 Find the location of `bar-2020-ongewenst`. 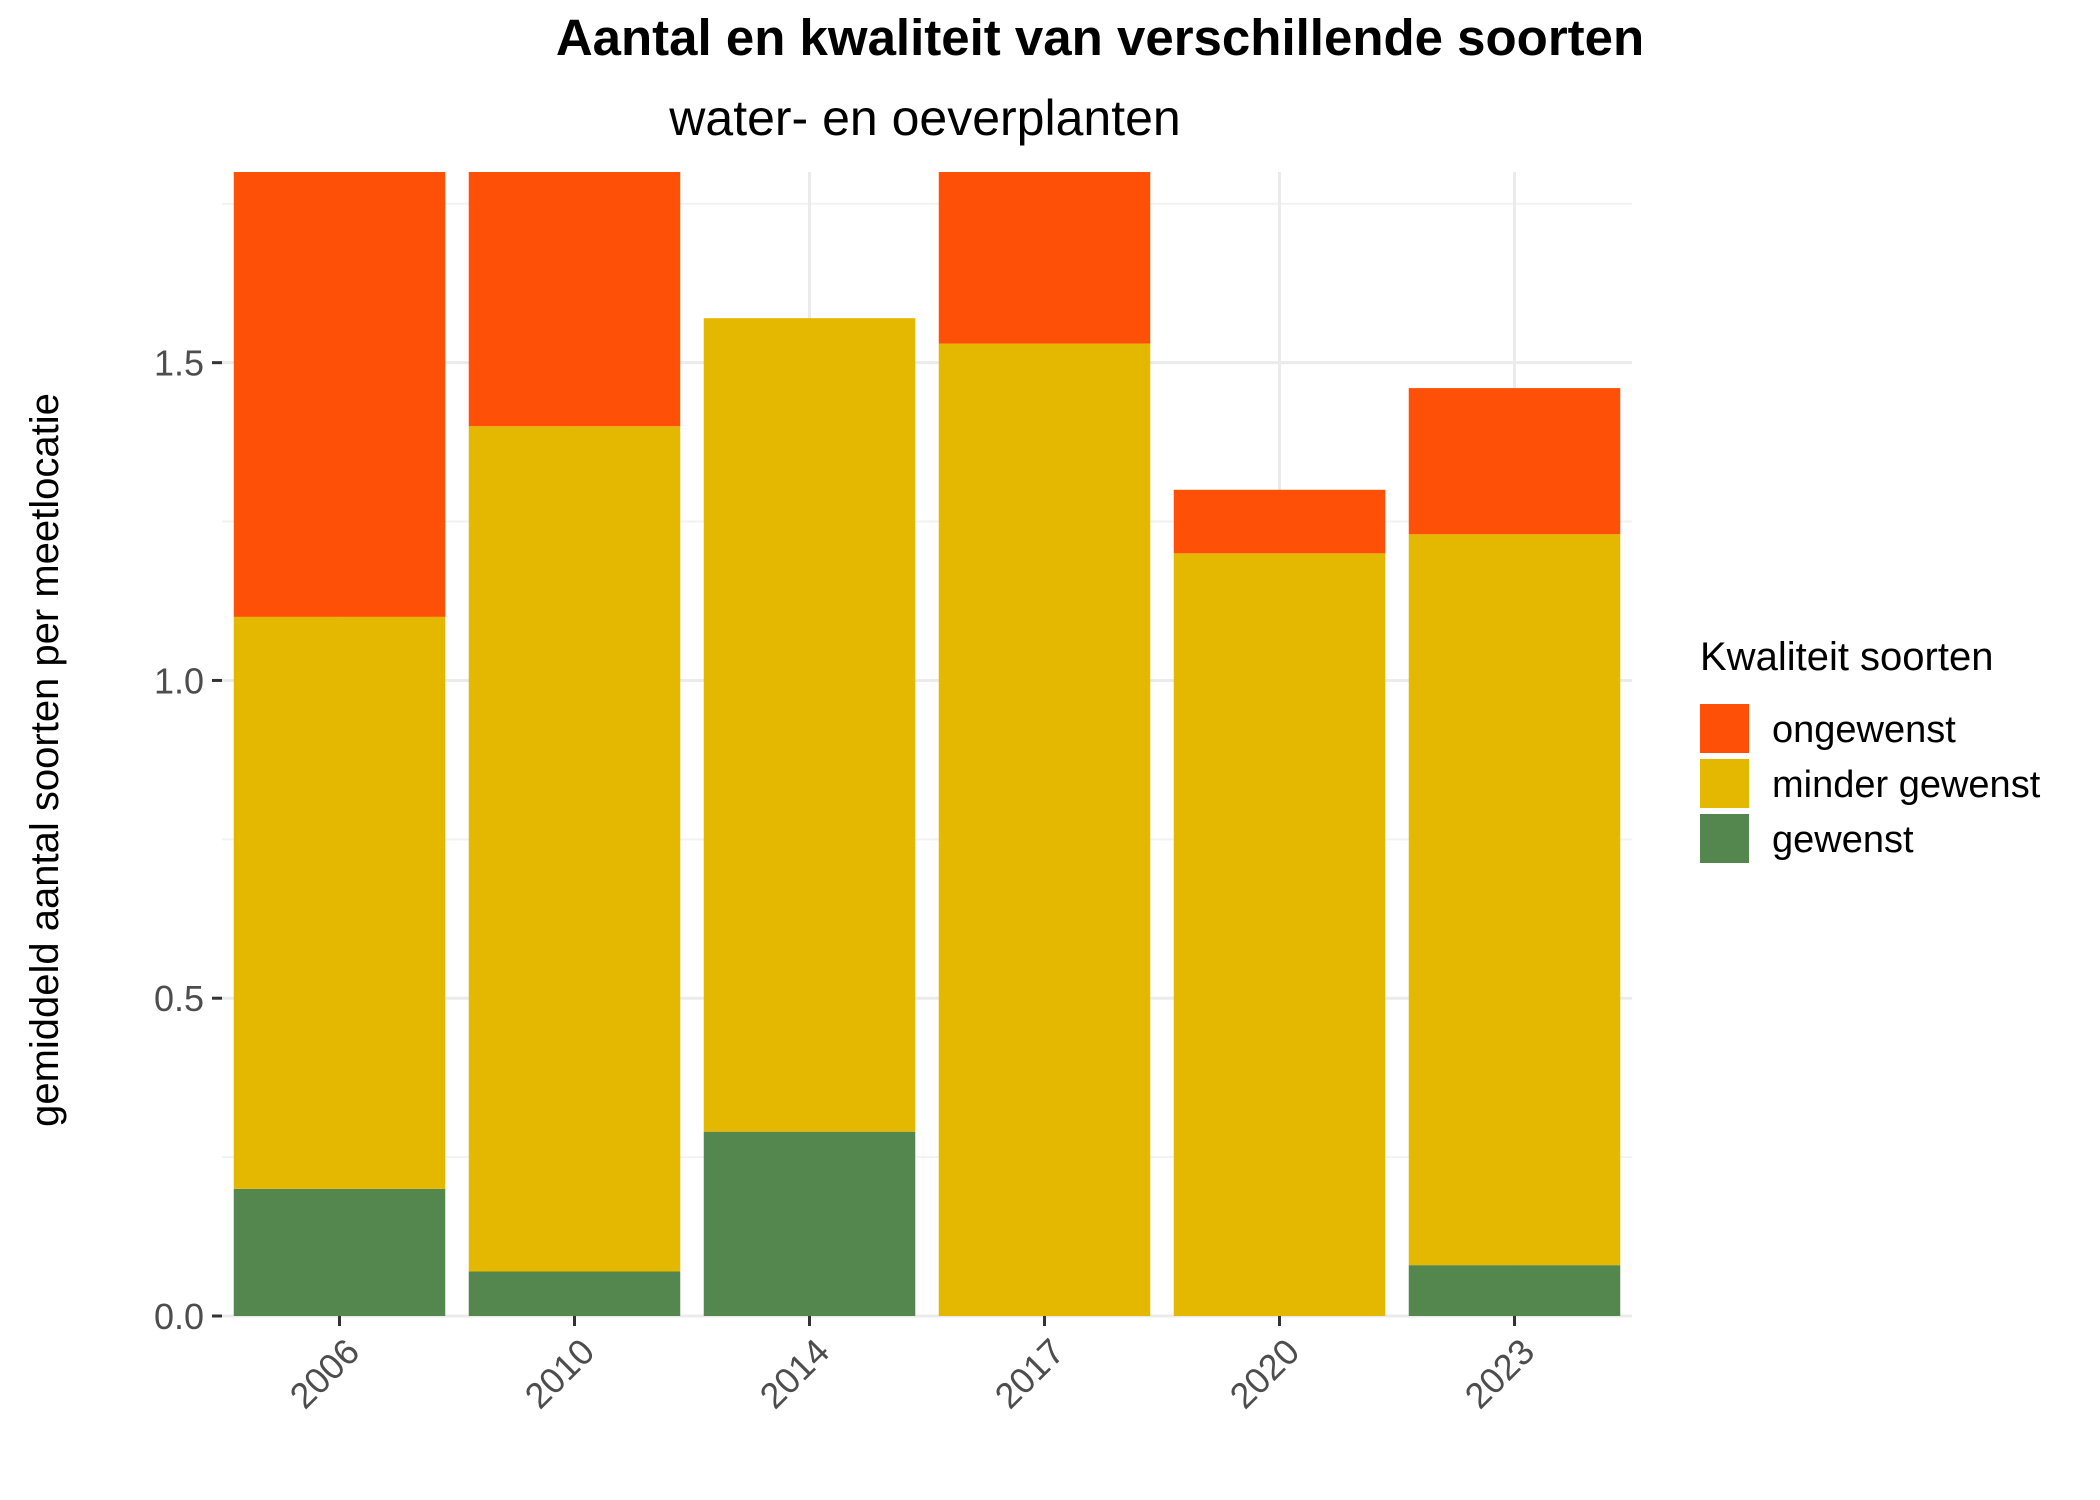

bar-2020-ongewenst is located at coordinates (1279, 521).